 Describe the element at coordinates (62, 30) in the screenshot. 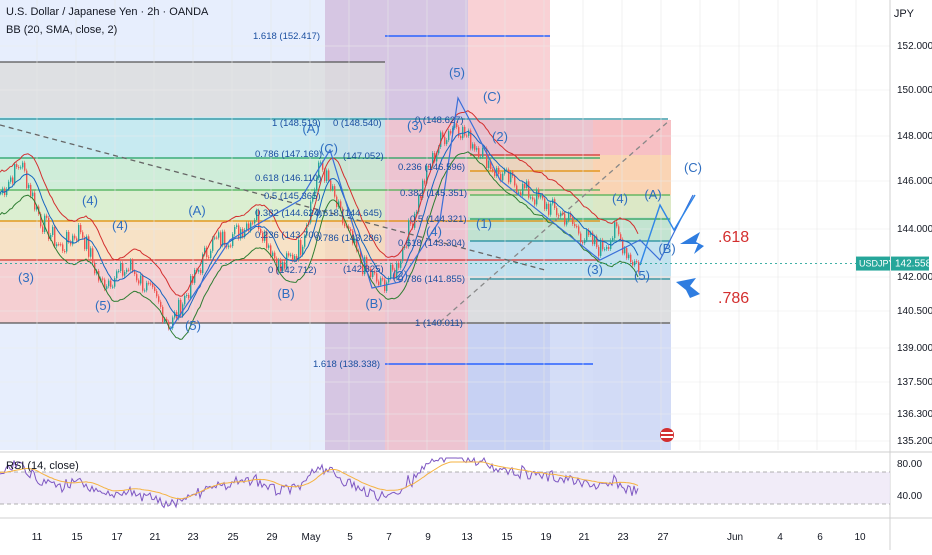

I see `indicator-label: BB (20, SMA, close, 2)` at that location.